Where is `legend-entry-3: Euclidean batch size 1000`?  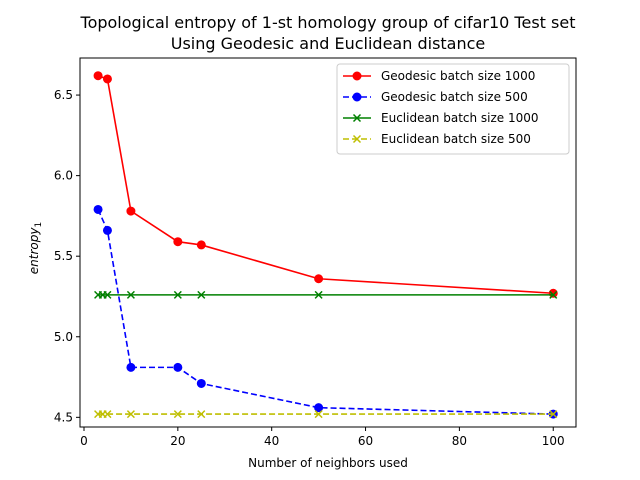
legend-entry-3: Euclidean batch size 1000 is located at coordinates (441, 118).